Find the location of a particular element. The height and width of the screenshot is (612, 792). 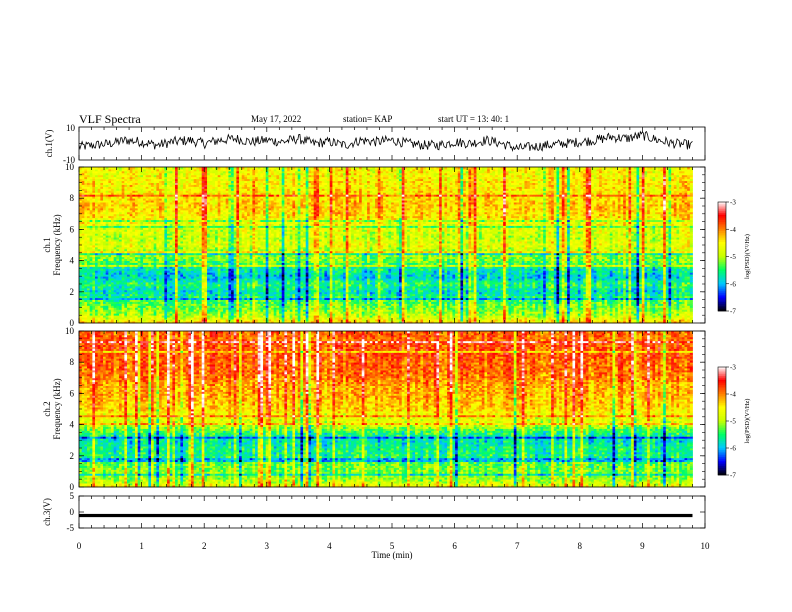

chart-title: VLF Spectra is located at coordinates (110, 119).